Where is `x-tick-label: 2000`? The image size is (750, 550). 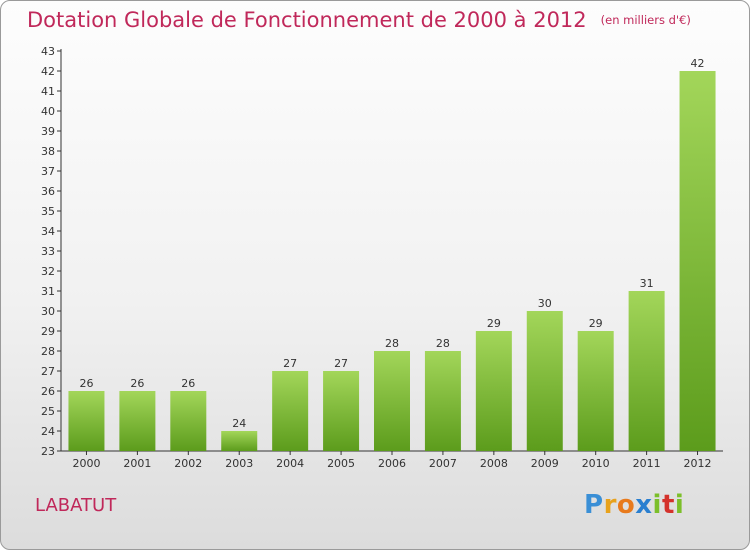
x-tick-label: 2000 is located at coordinates (86, 463).